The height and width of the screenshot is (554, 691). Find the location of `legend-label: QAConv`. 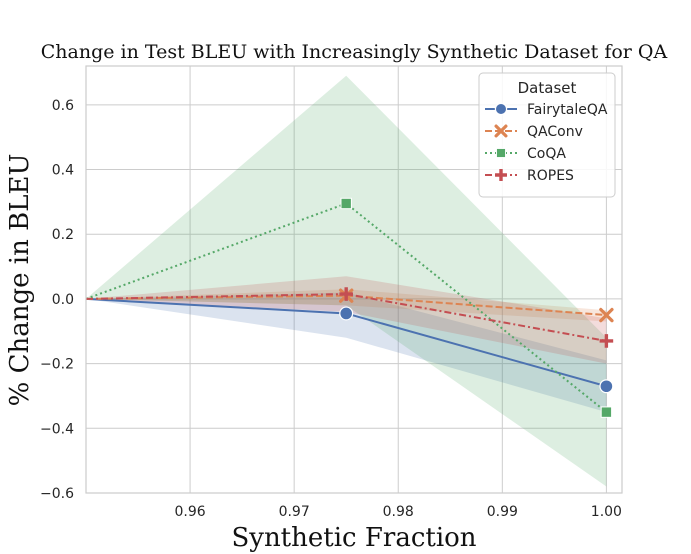

legend-label: QAConv is located at coordinates (555, 132).